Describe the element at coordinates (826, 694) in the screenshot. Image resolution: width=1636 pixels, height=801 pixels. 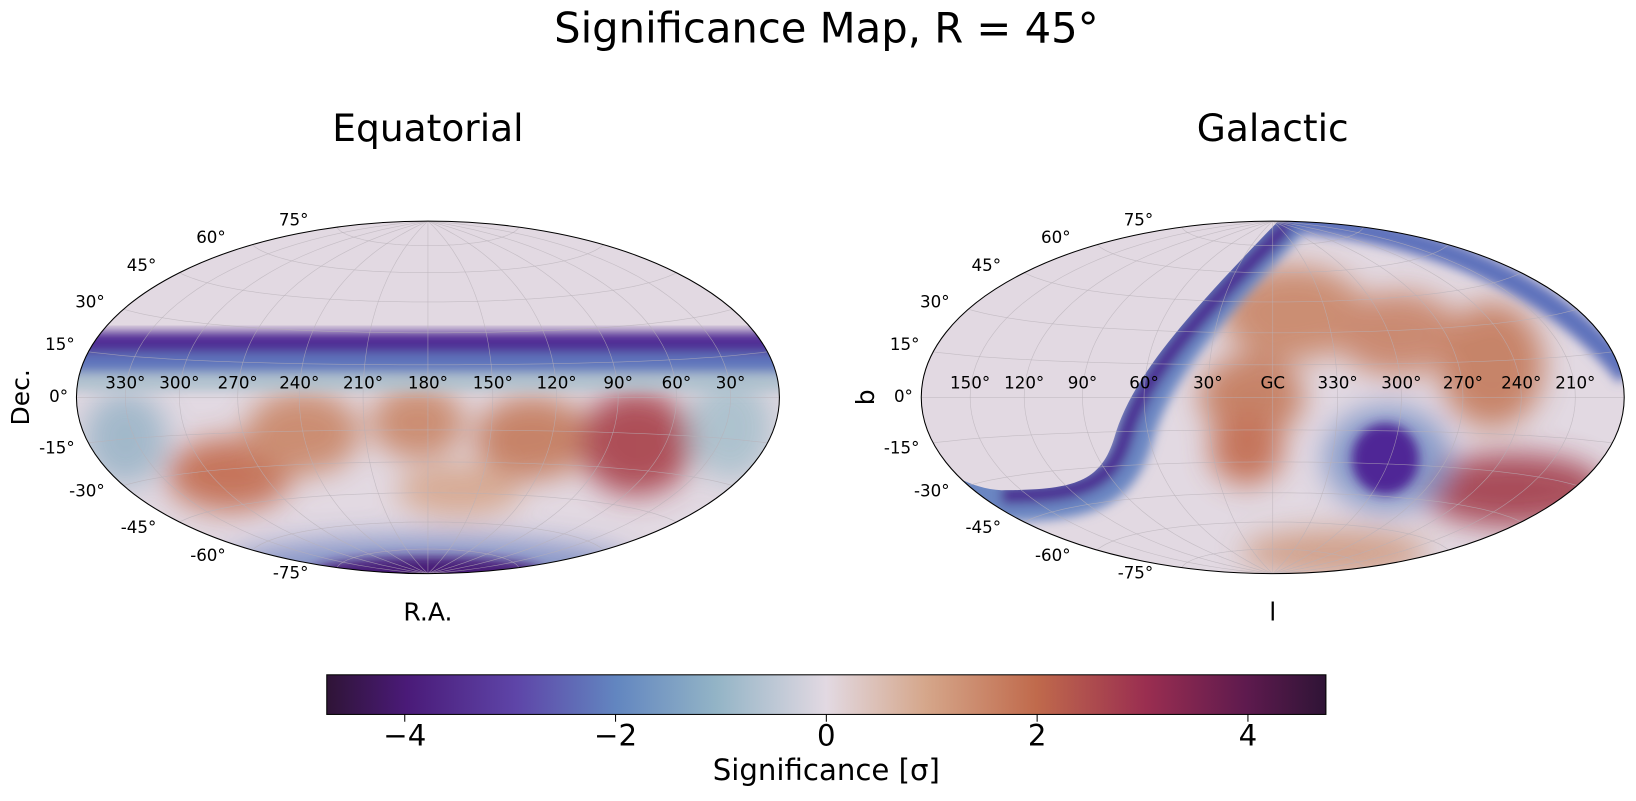
I see `colorbar-gradient` at that location.